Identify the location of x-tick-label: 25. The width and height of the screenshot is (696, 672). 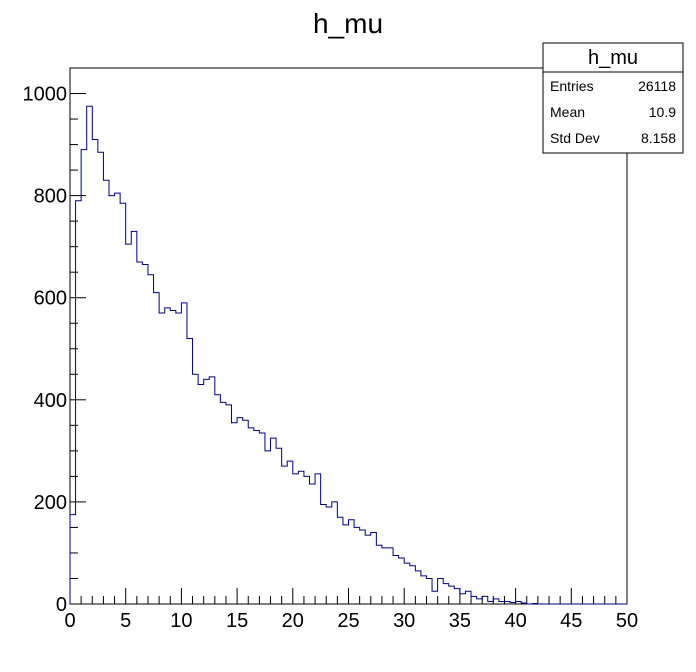
(348, 621).